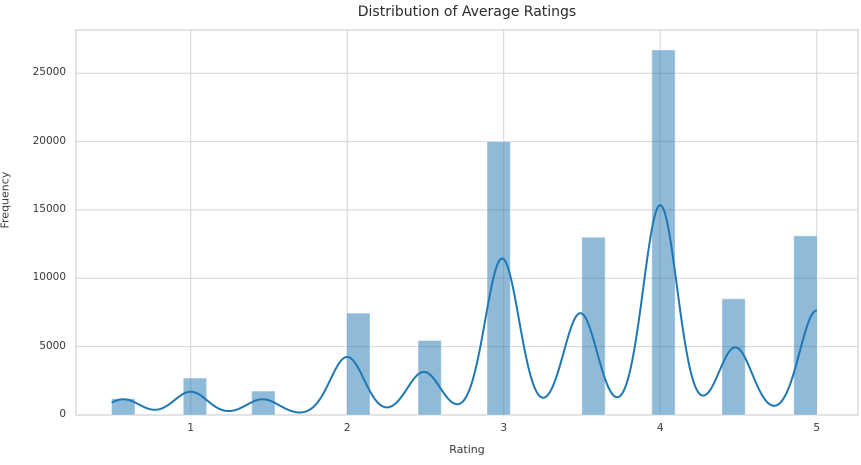 This screenshot has width=861, height=465. I want to click on x-tick-label: 2, so click(347, 428).